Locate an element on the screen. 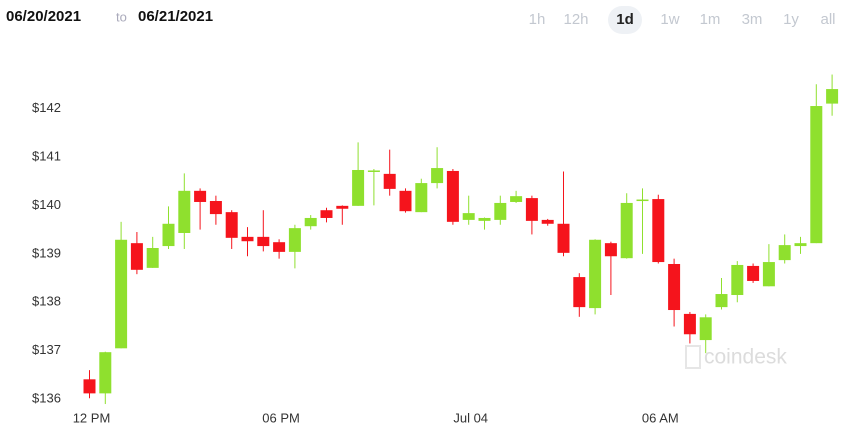 This screenshot has width=863, height=441. y-tick-label: $142 is located at coordinates (46, 107).